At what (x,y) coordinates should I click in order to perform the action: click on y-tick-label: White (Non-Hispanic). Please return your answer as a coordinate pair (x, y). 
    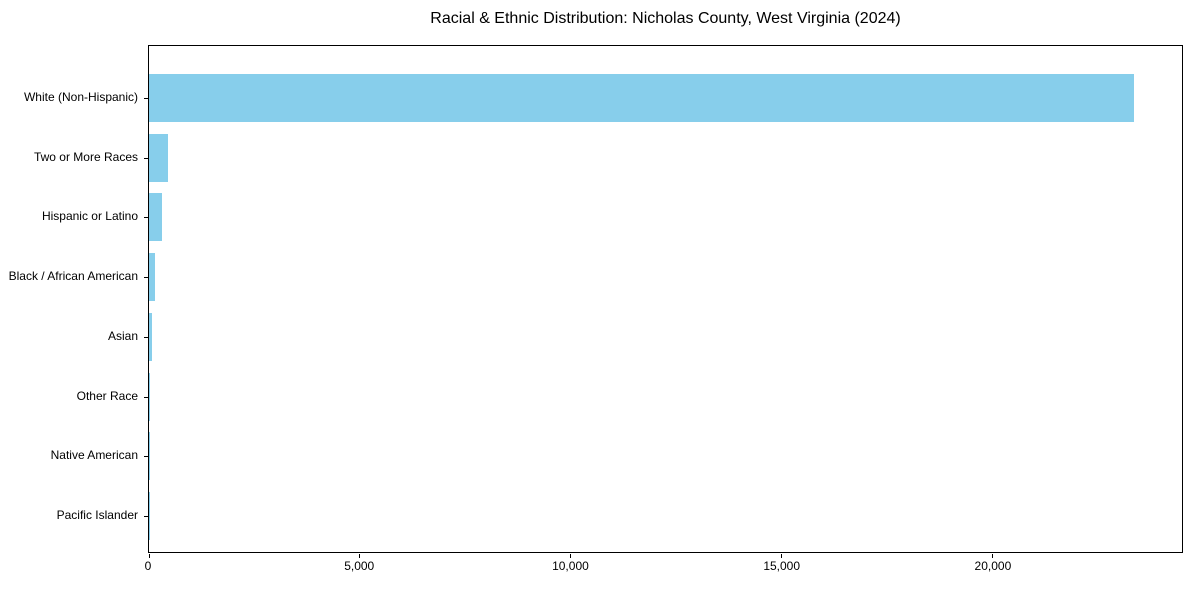
    Looking at the image, I should click on (80, 97).